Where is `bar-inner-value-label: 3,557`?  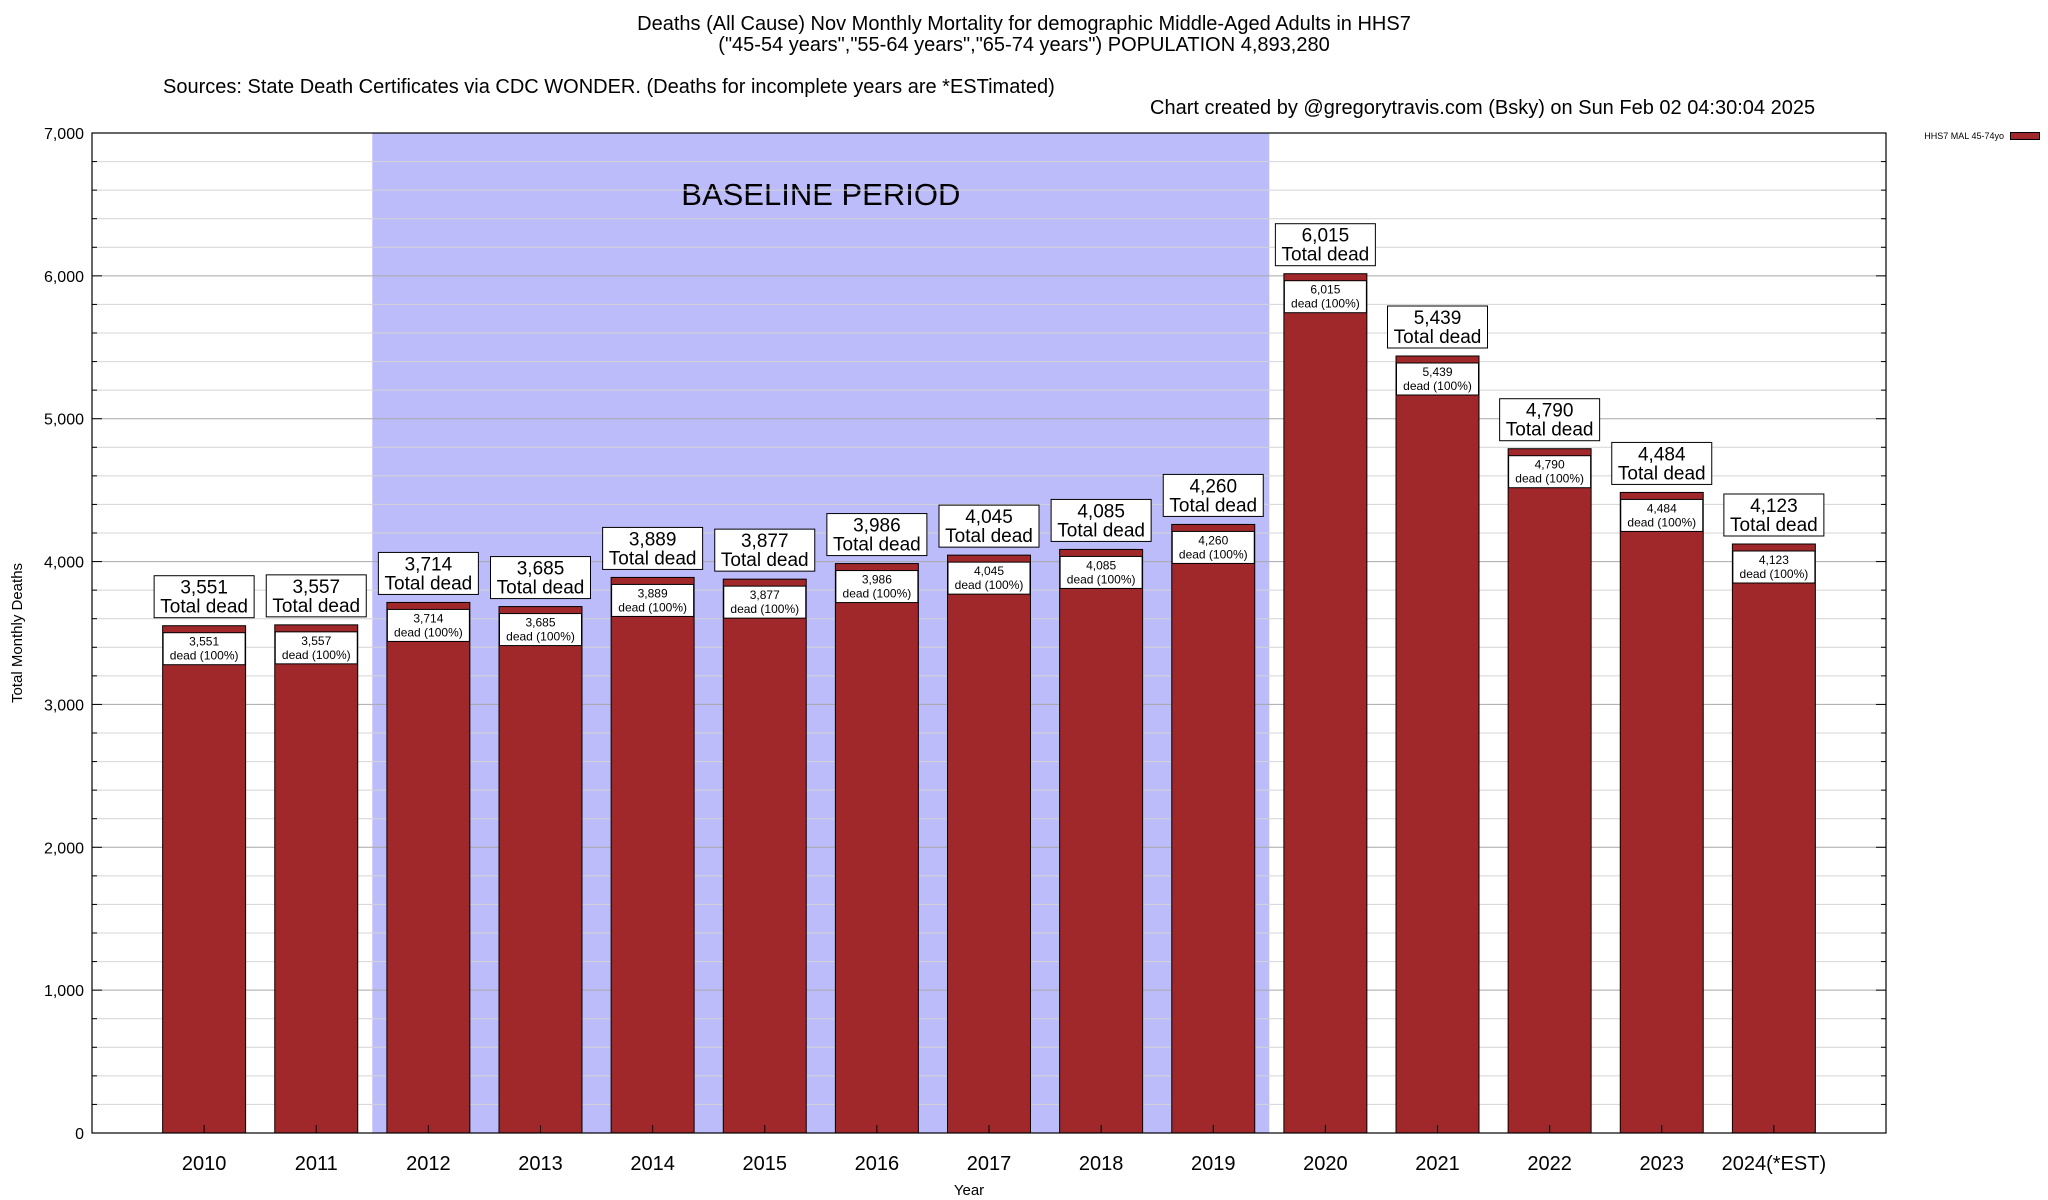 bar-inner-value-label: 3,557 is located at coordinates (316, 641).